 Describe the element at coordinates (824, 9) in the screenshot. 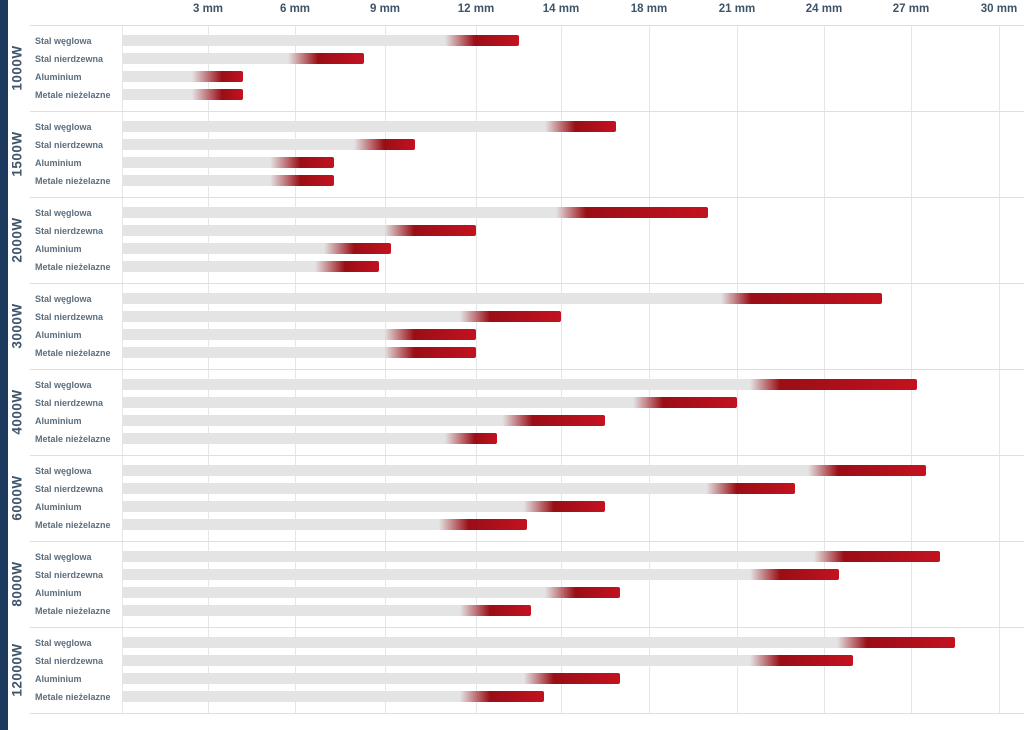

I see `x-tick-label: 24 mm` at that location.